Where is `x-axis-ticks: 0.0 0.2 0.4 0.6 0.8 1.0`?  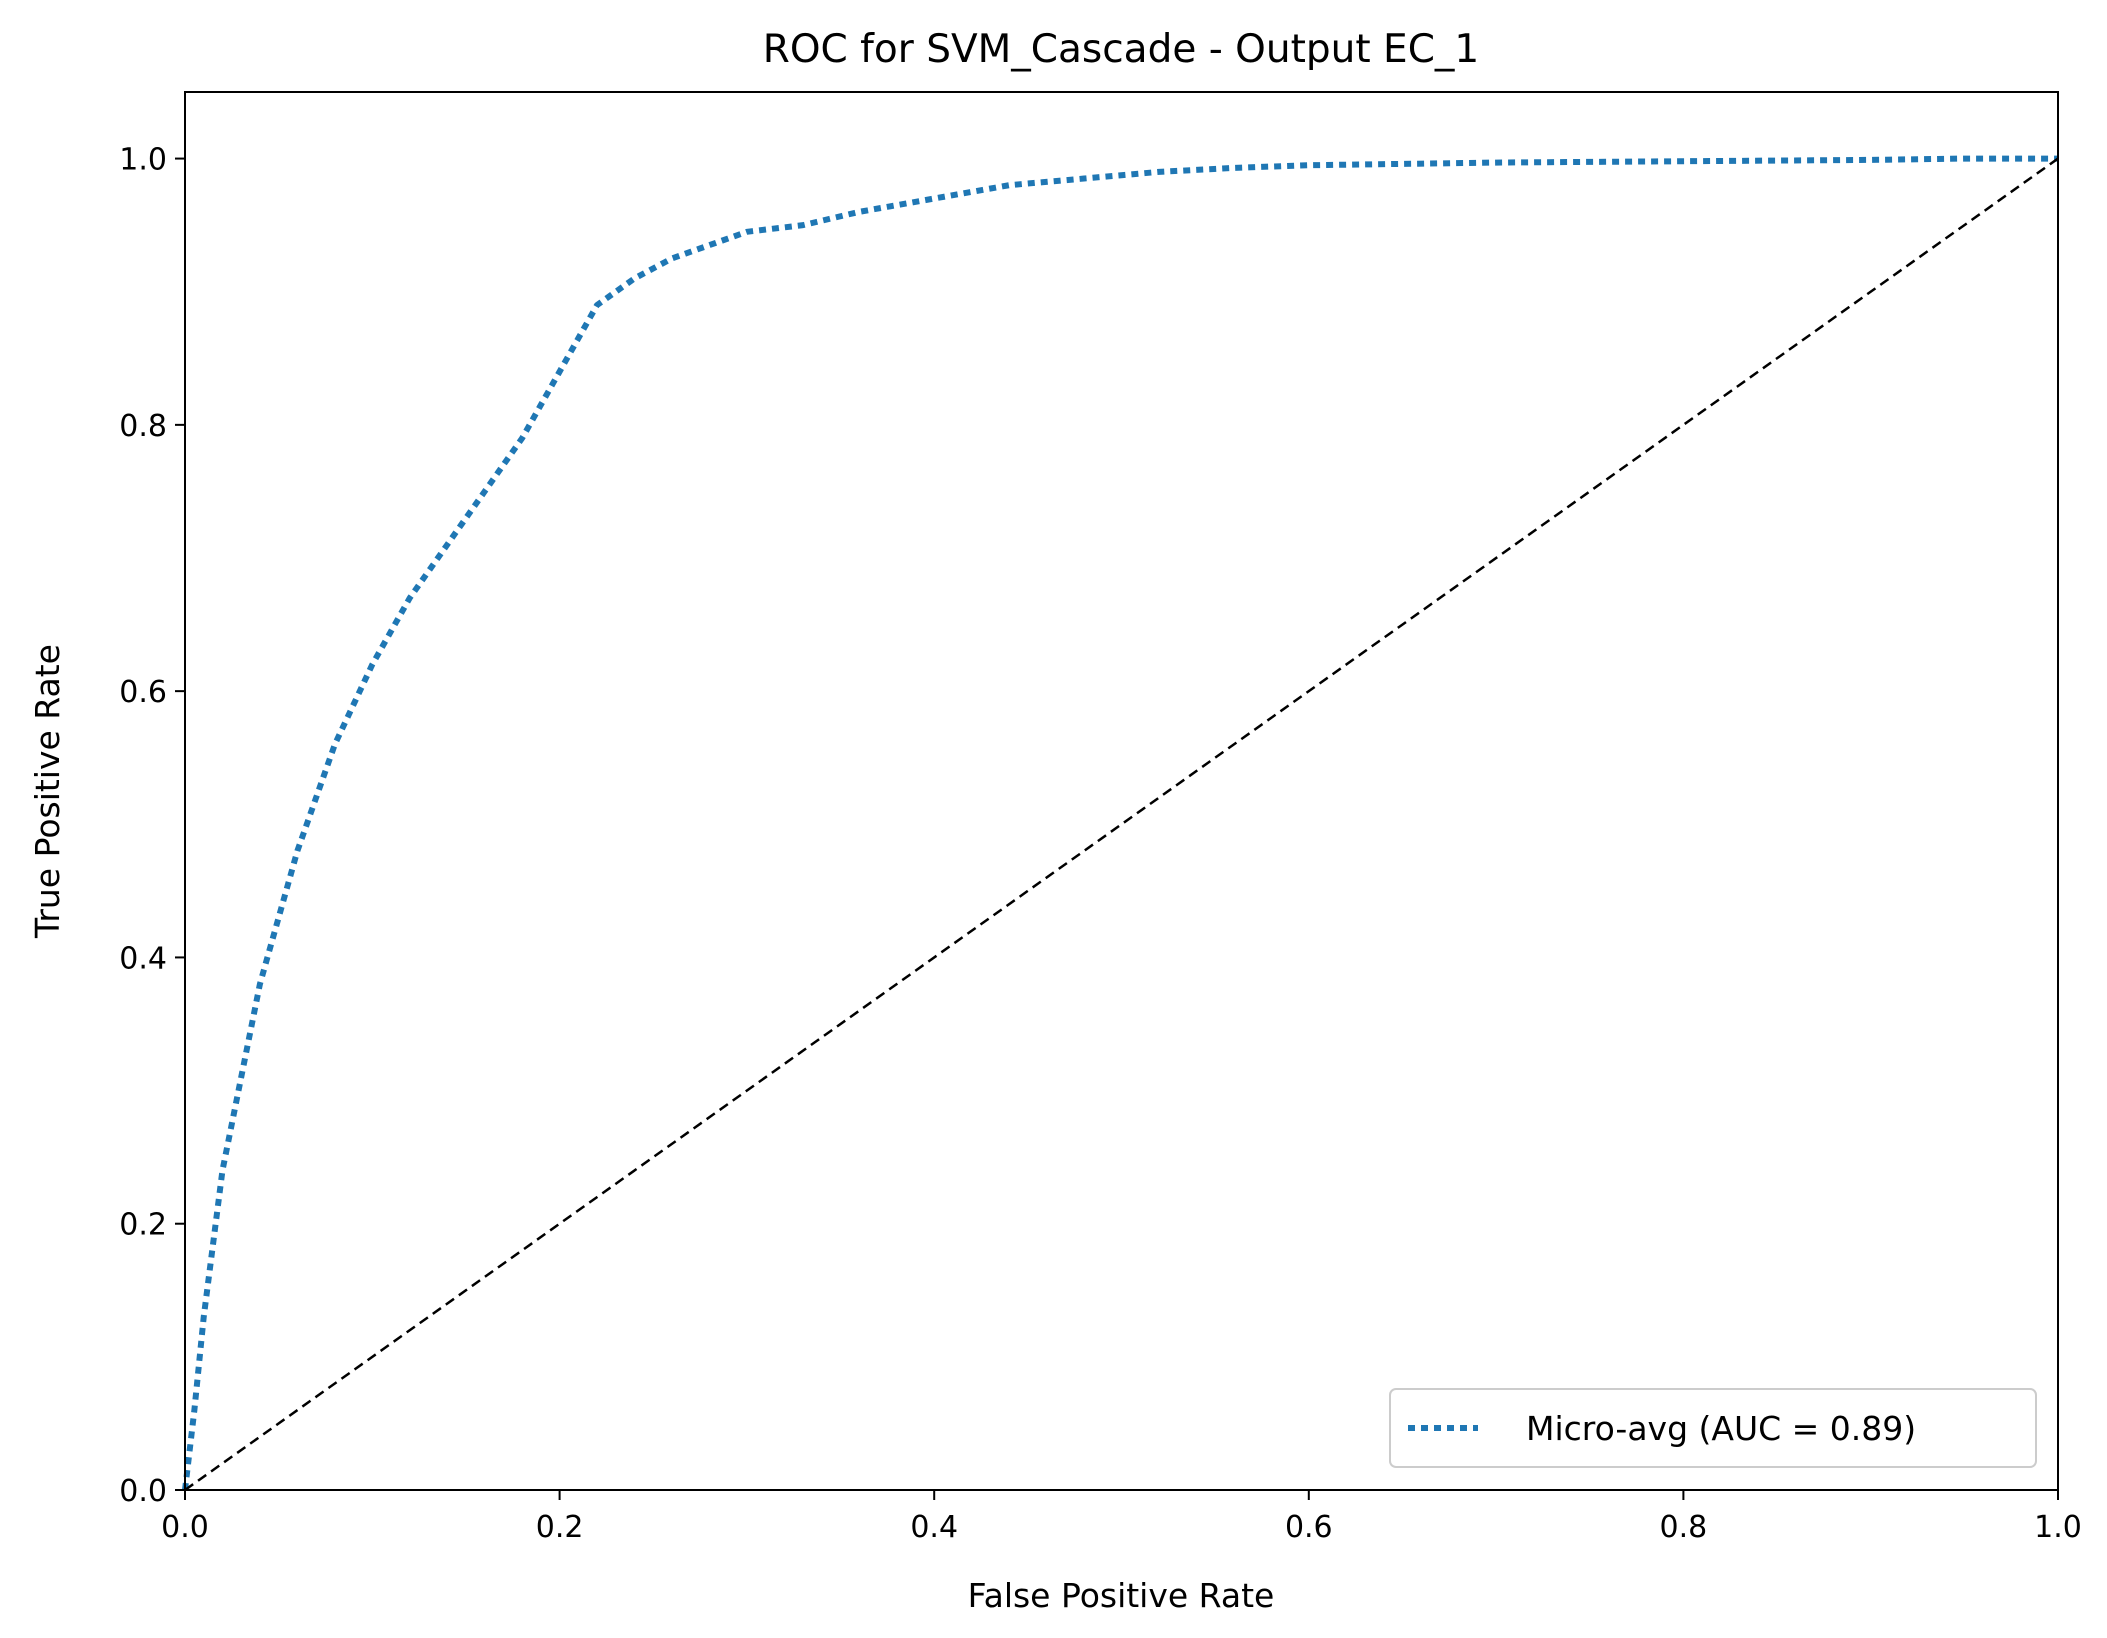
x-axis-ticks: 0.0 0.2 0.4 0.6 0.8 1.0 is located at coordinates (1121, 1517).